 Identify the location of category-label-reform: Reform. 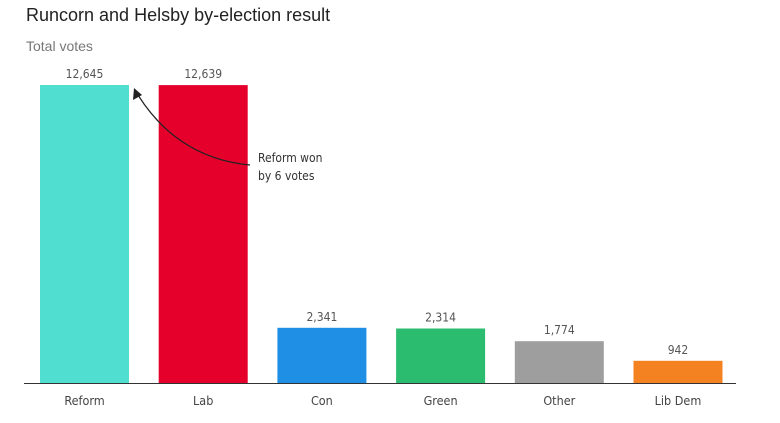
(84, 400).